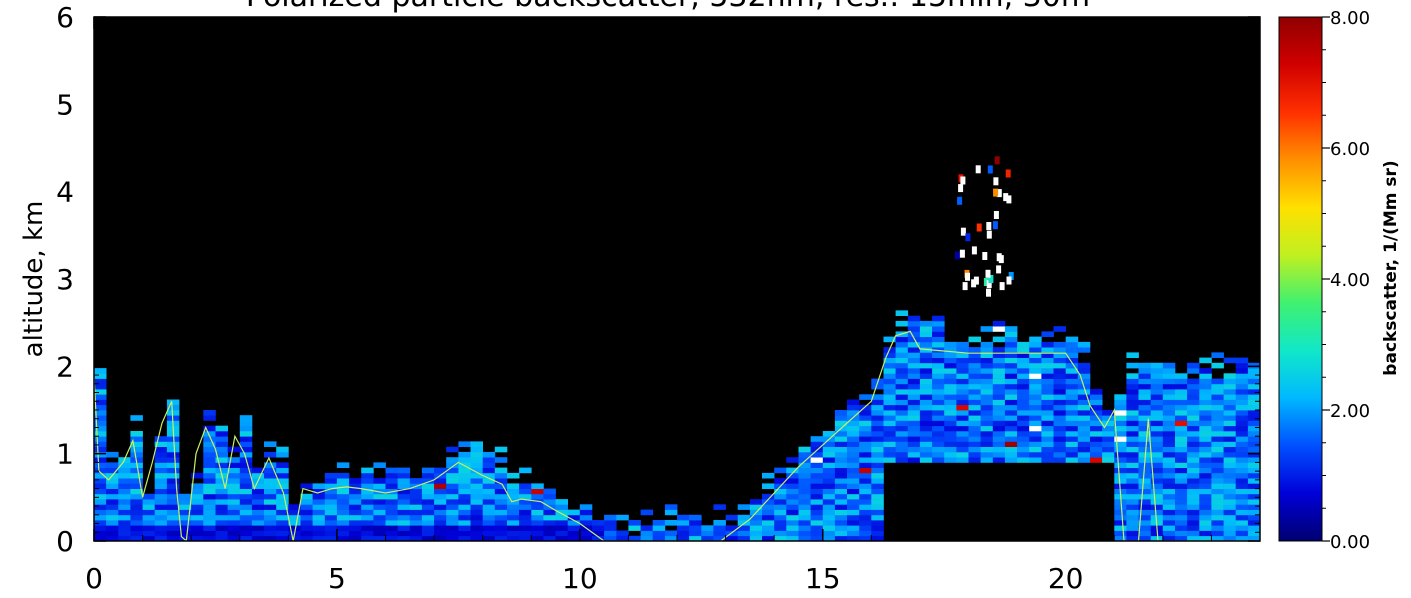  Describe the element at coordinates (1350, 280) in the screenshot. I see `colorbar-tick-label: 4.00` at that location.